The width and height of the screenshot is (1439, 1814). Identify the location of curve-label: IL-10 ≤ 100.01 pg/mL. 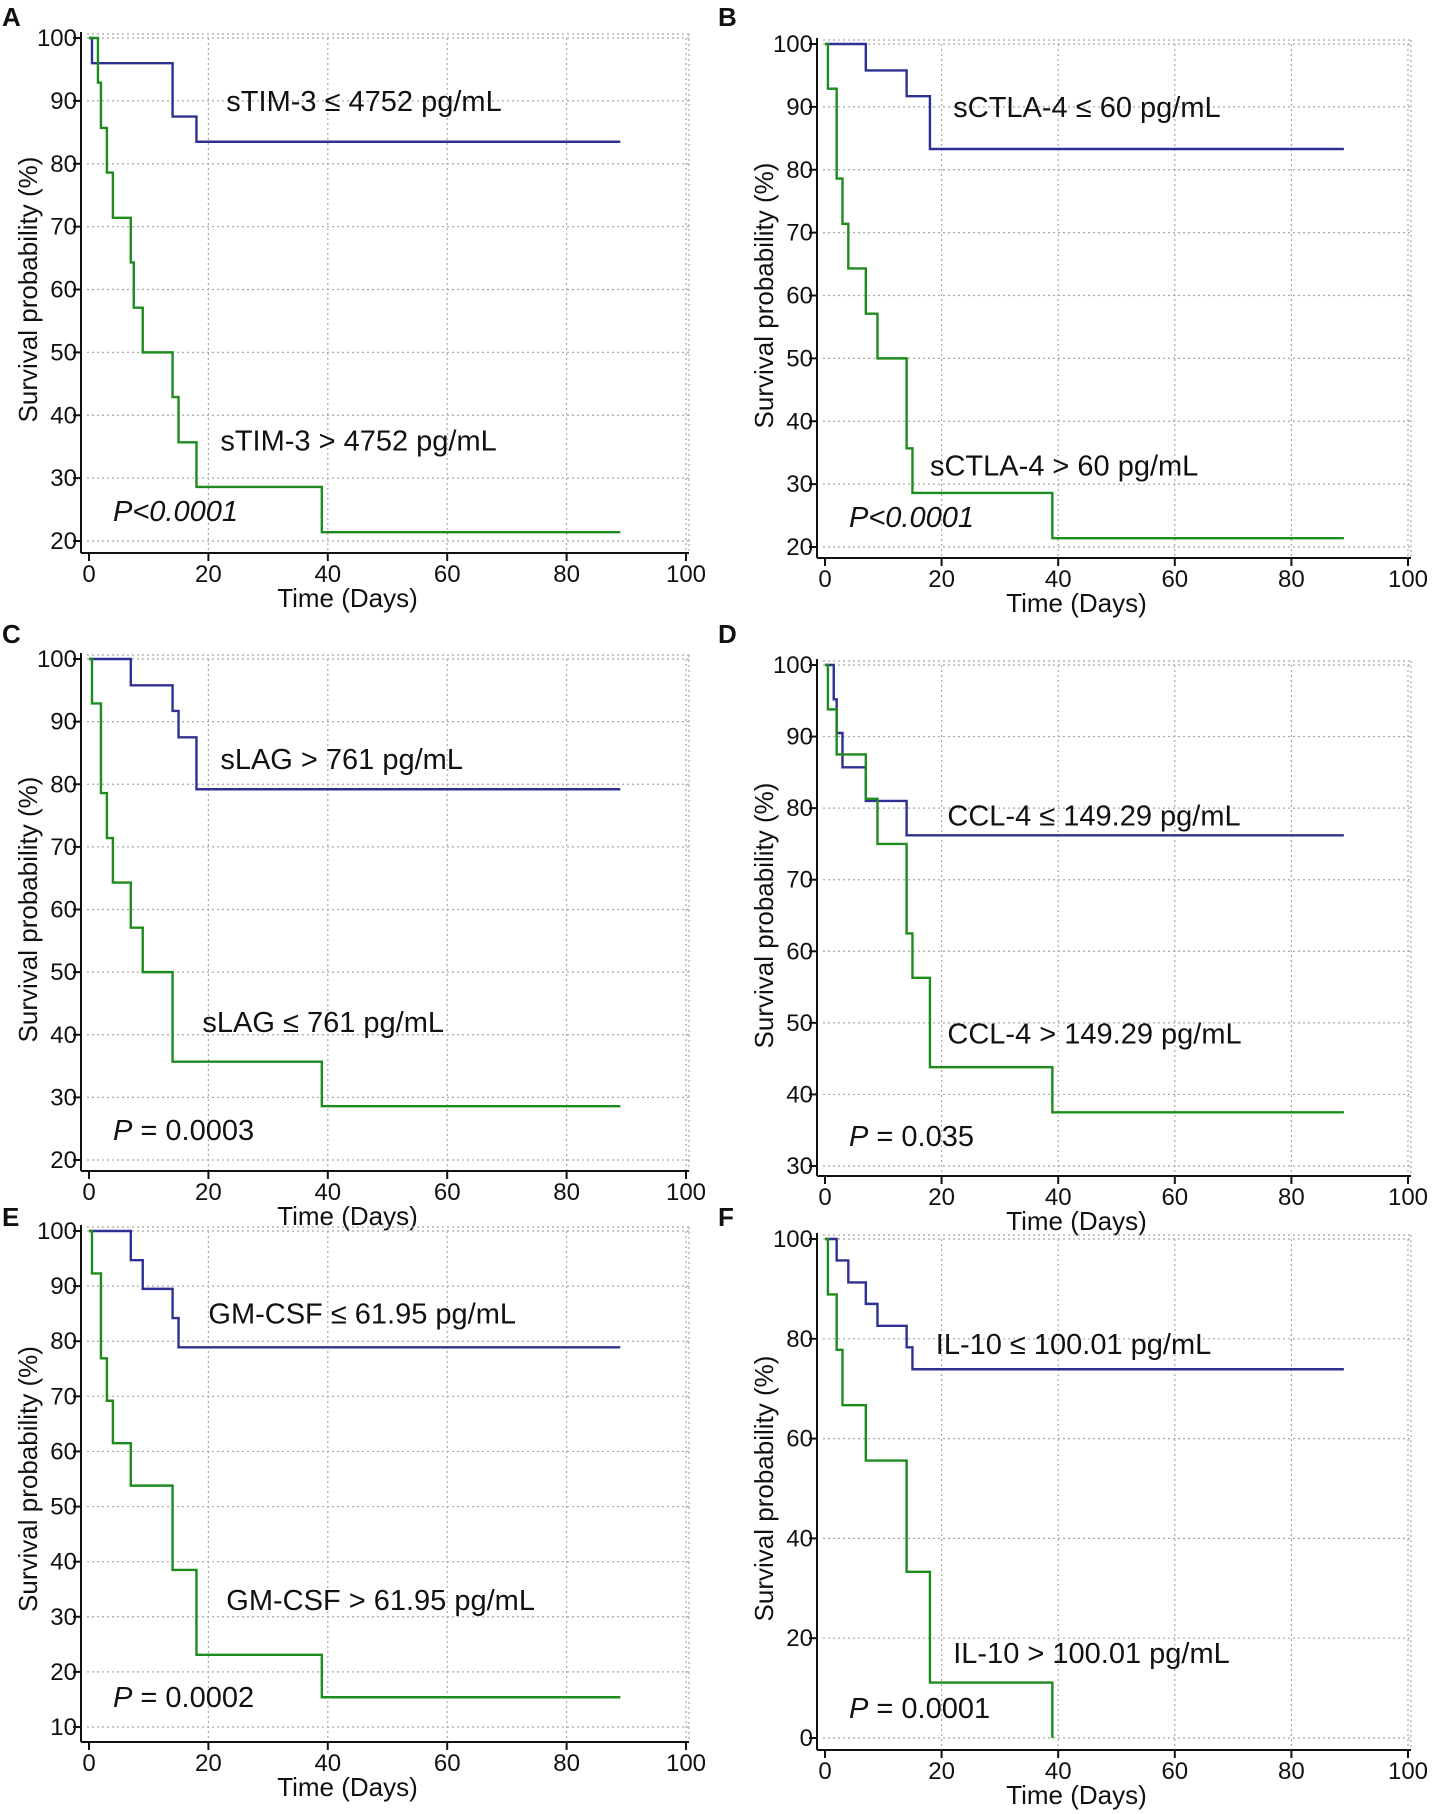
(1074, 1345).